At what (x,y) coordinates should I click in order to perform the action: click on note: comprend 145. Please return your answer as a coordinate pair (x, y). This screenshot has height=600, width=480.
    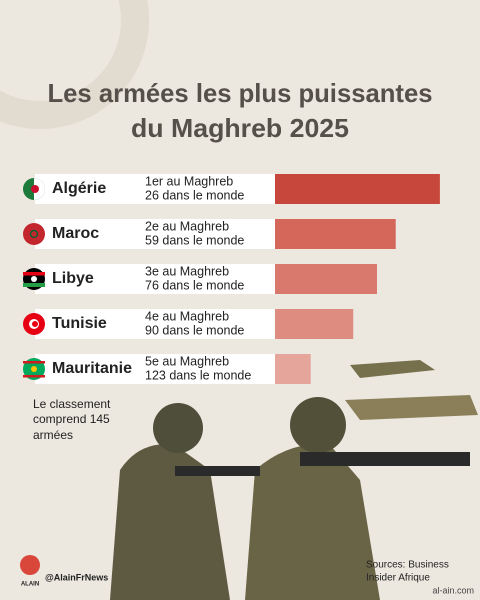
    Looking at the image, I should click on (71, 419).